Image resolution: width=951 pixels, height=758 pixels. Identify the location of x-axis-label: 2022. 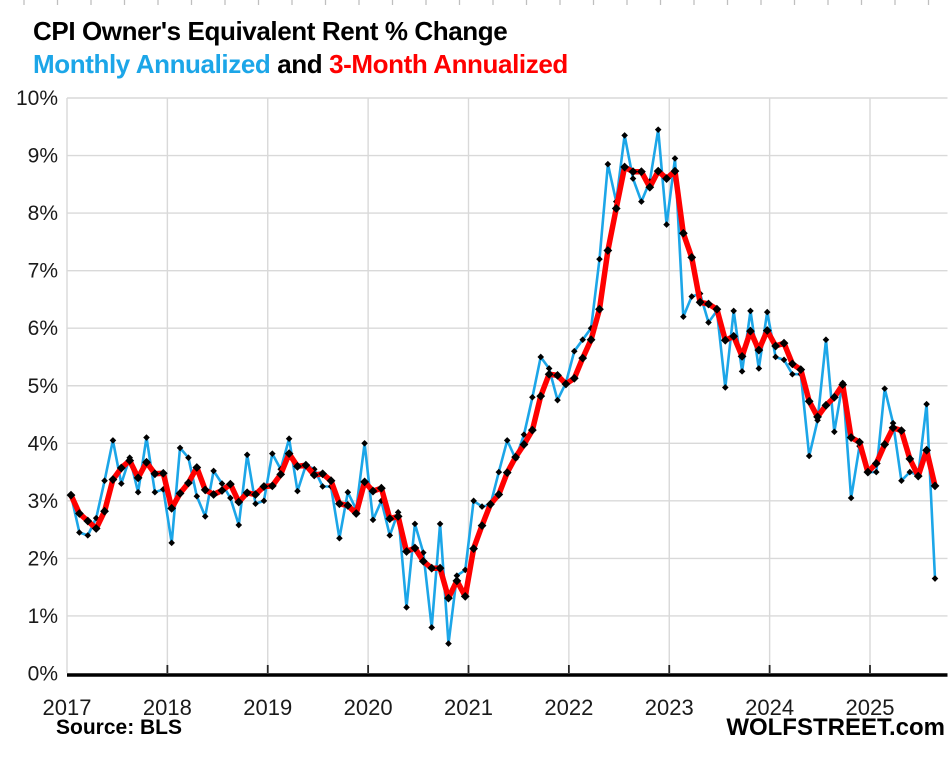
(568, 707).